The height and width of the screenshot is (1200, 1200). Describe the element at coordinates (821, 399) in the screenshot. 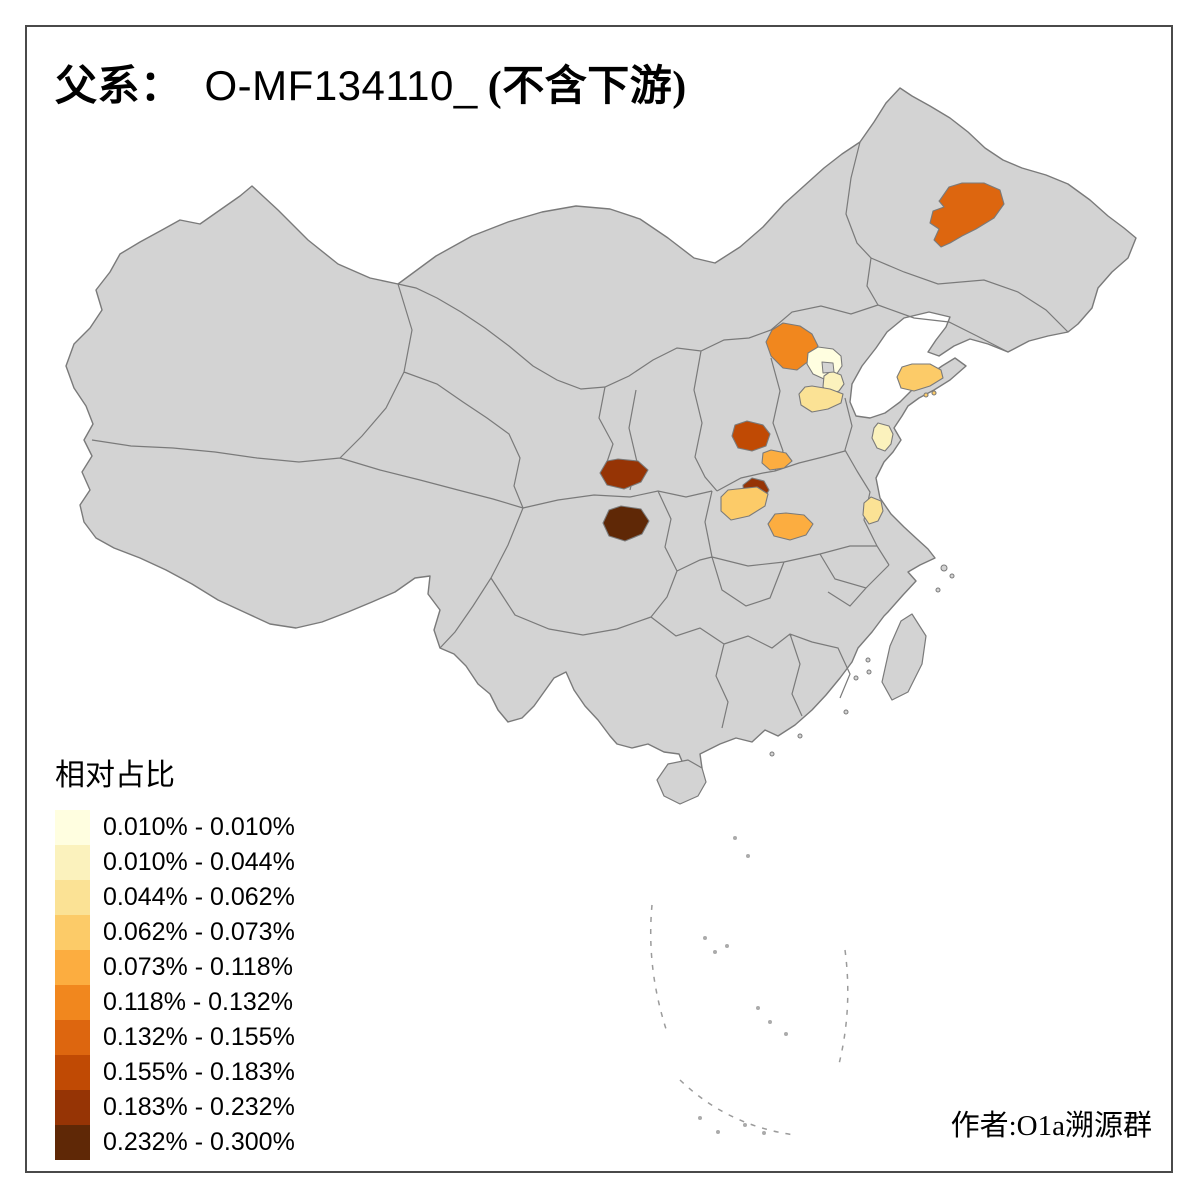

I see `region-hebei-central` at that location.